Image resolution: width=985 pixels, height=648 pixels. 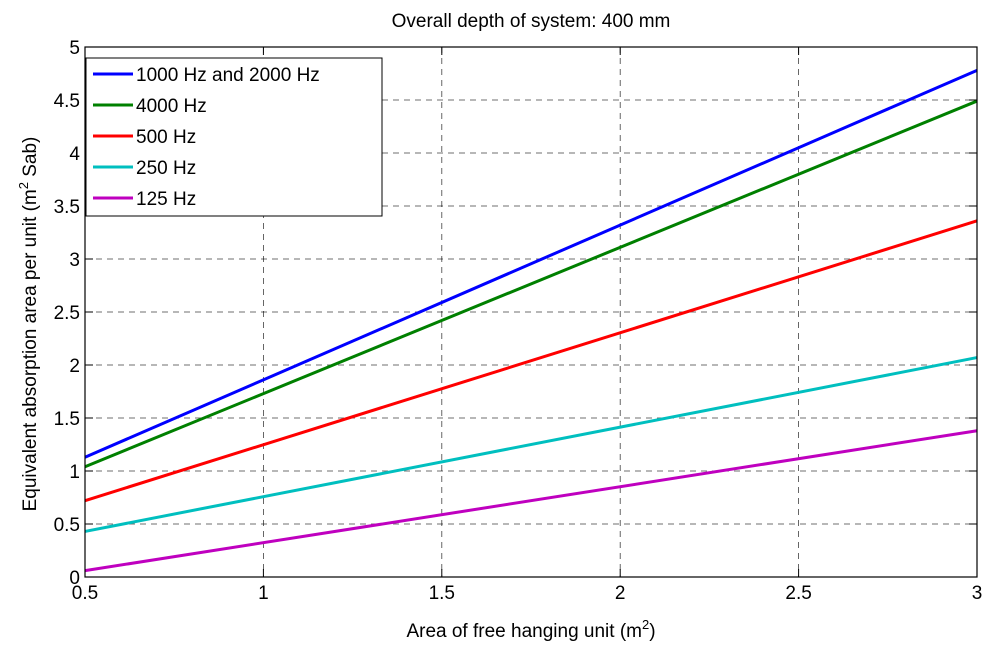 What do you see at coordinates (166, 137) in the screenshot?
I see `legend-label: 500 Hz` at bounding box center [166, 137].